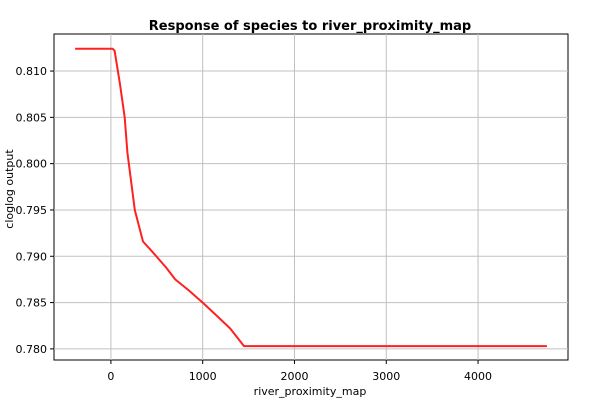  I want to click on y-tick-label: 0.805, so click(32, 117).